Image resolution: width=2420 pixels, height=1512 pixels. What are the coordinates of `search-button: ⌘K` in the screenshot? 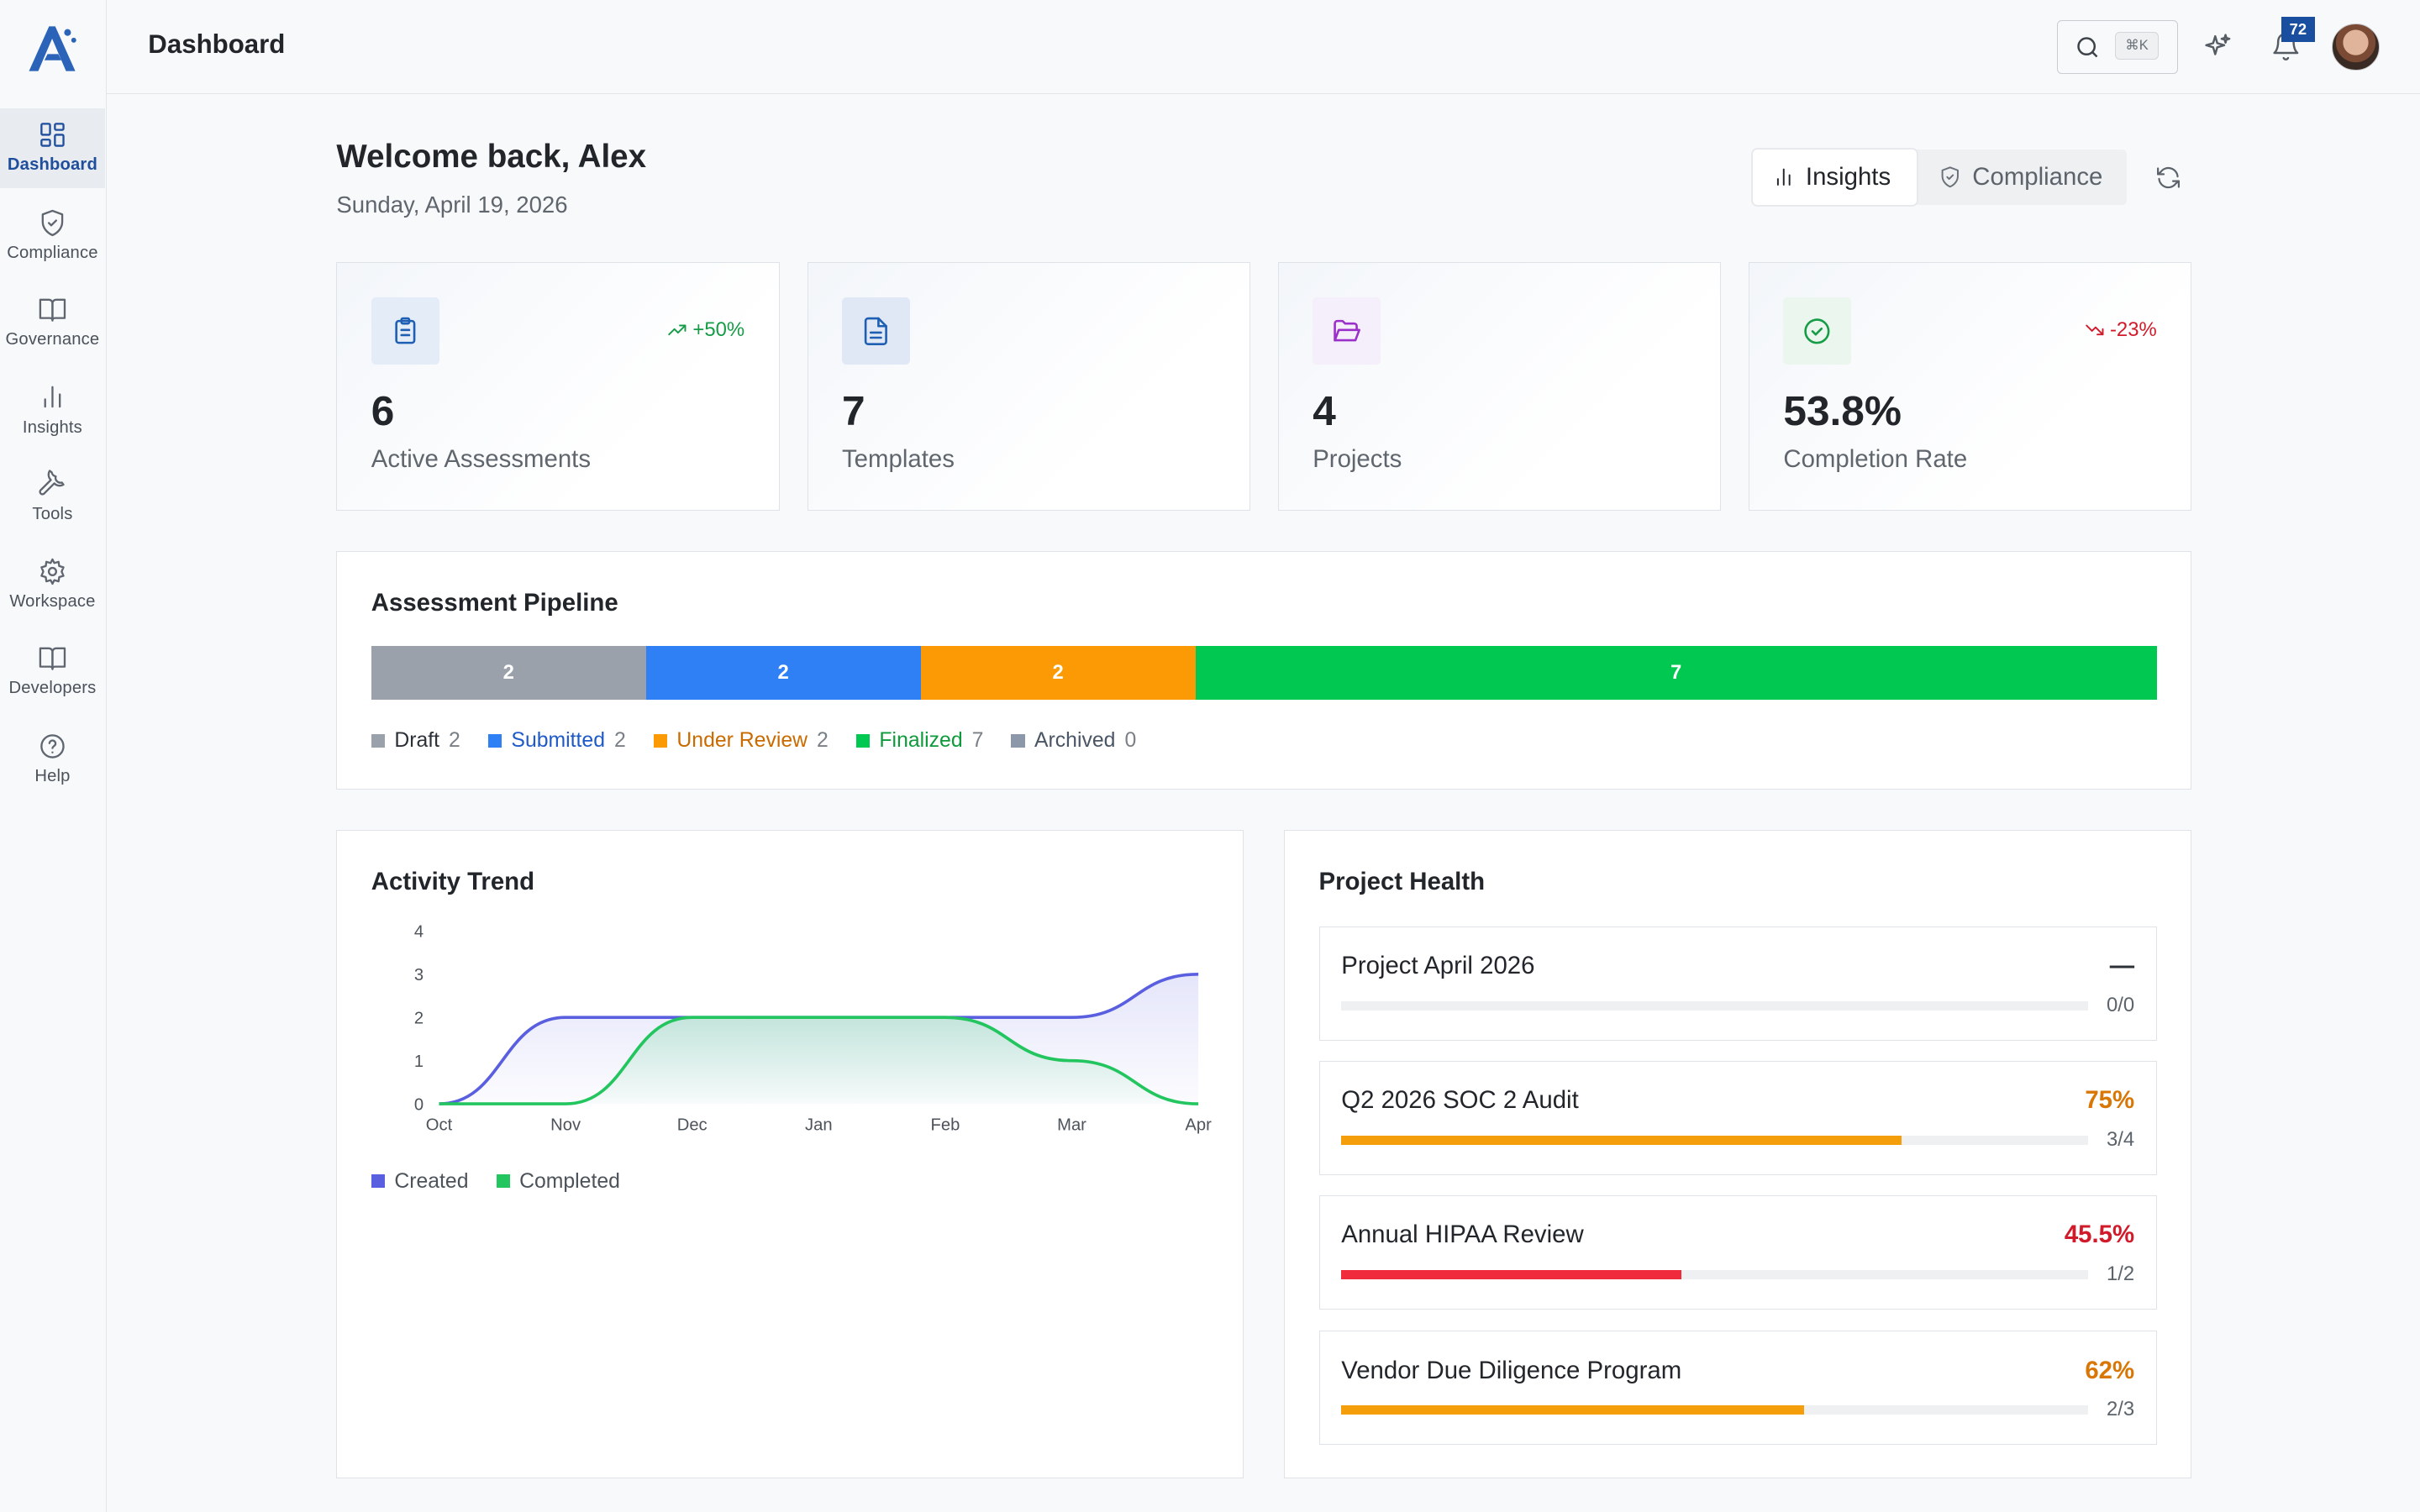 It's located at (2117, 47).